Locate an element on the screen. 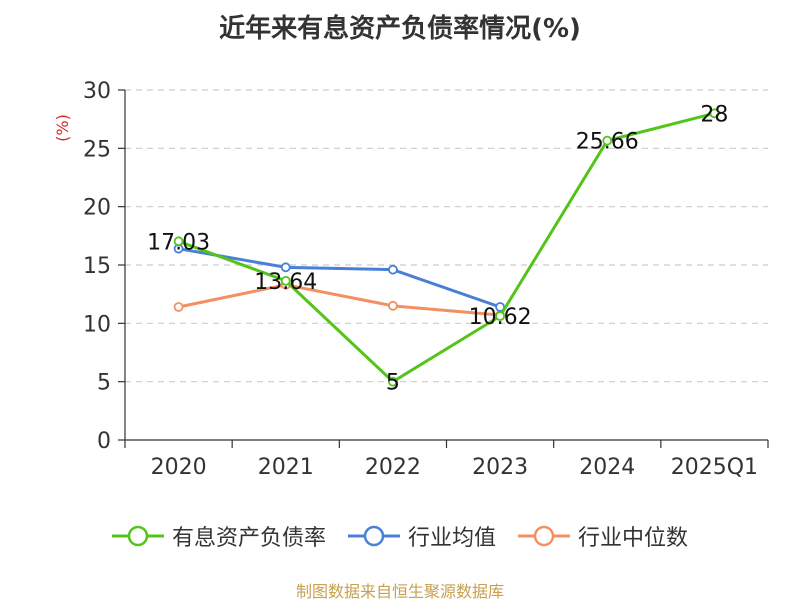  x-tick-label-2024: 2024 is located at coordinates (607, 467).